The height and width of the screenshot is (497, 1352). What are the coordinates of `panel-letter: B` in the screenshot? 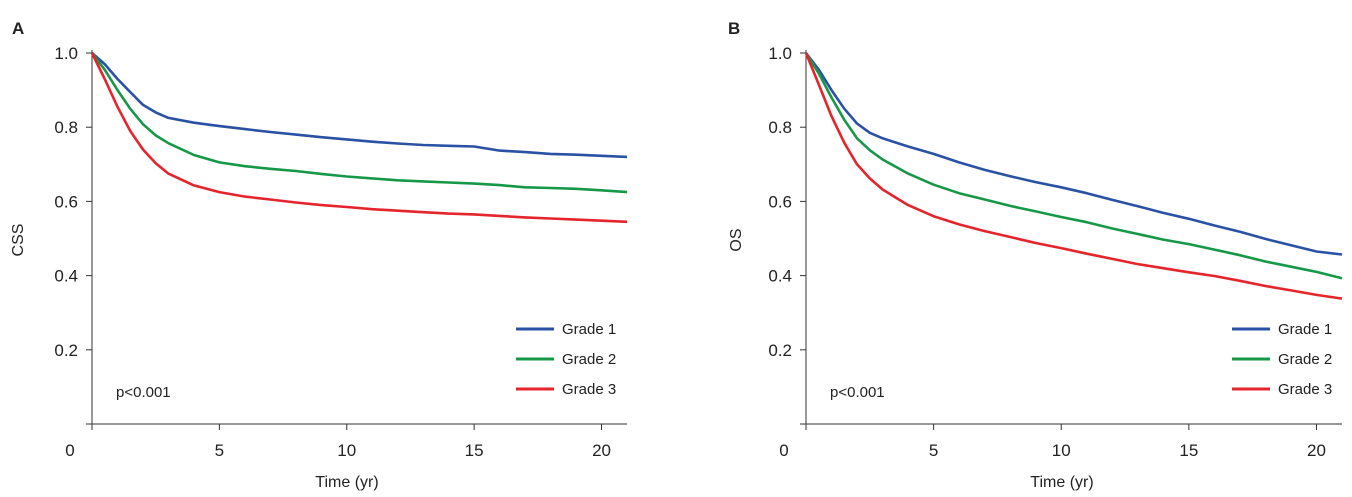 It's located at (734, 28).